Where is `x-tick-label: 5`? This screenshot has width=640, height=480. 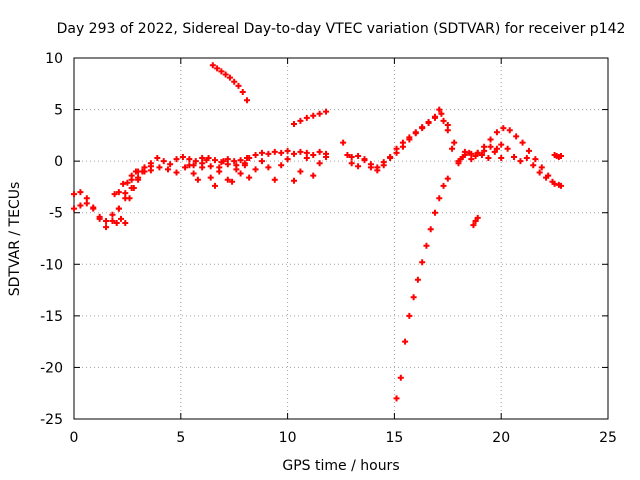 x-tick-label: 5 is located at coordinates (180, 438).